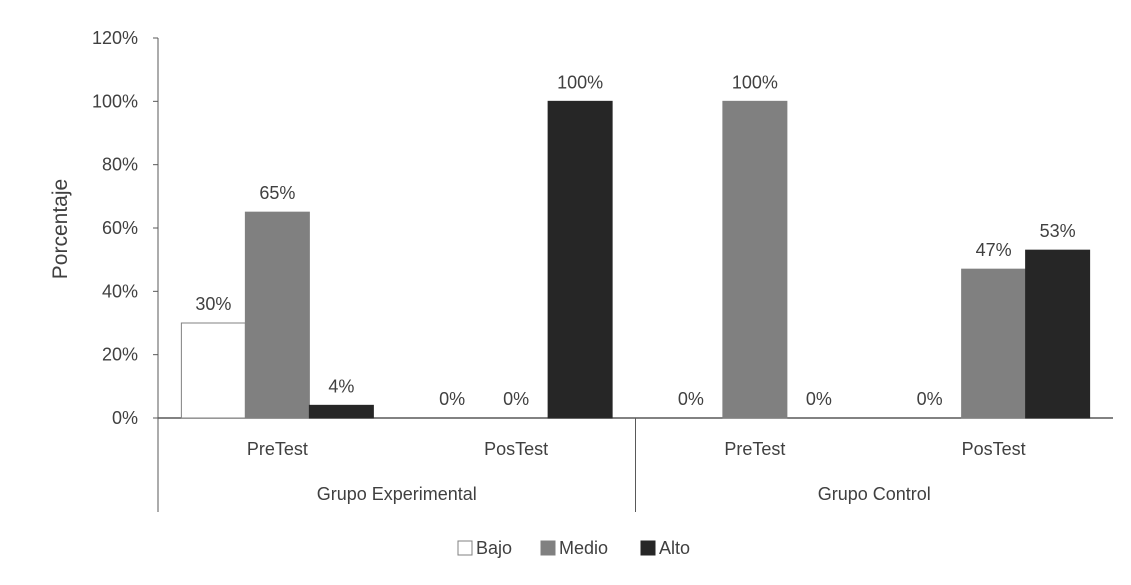 This screenshot has width=1131, height=585. Describe the element at coordinates (115, 101) in the screenshot. I see `y-tick-label: 100%` at that location.